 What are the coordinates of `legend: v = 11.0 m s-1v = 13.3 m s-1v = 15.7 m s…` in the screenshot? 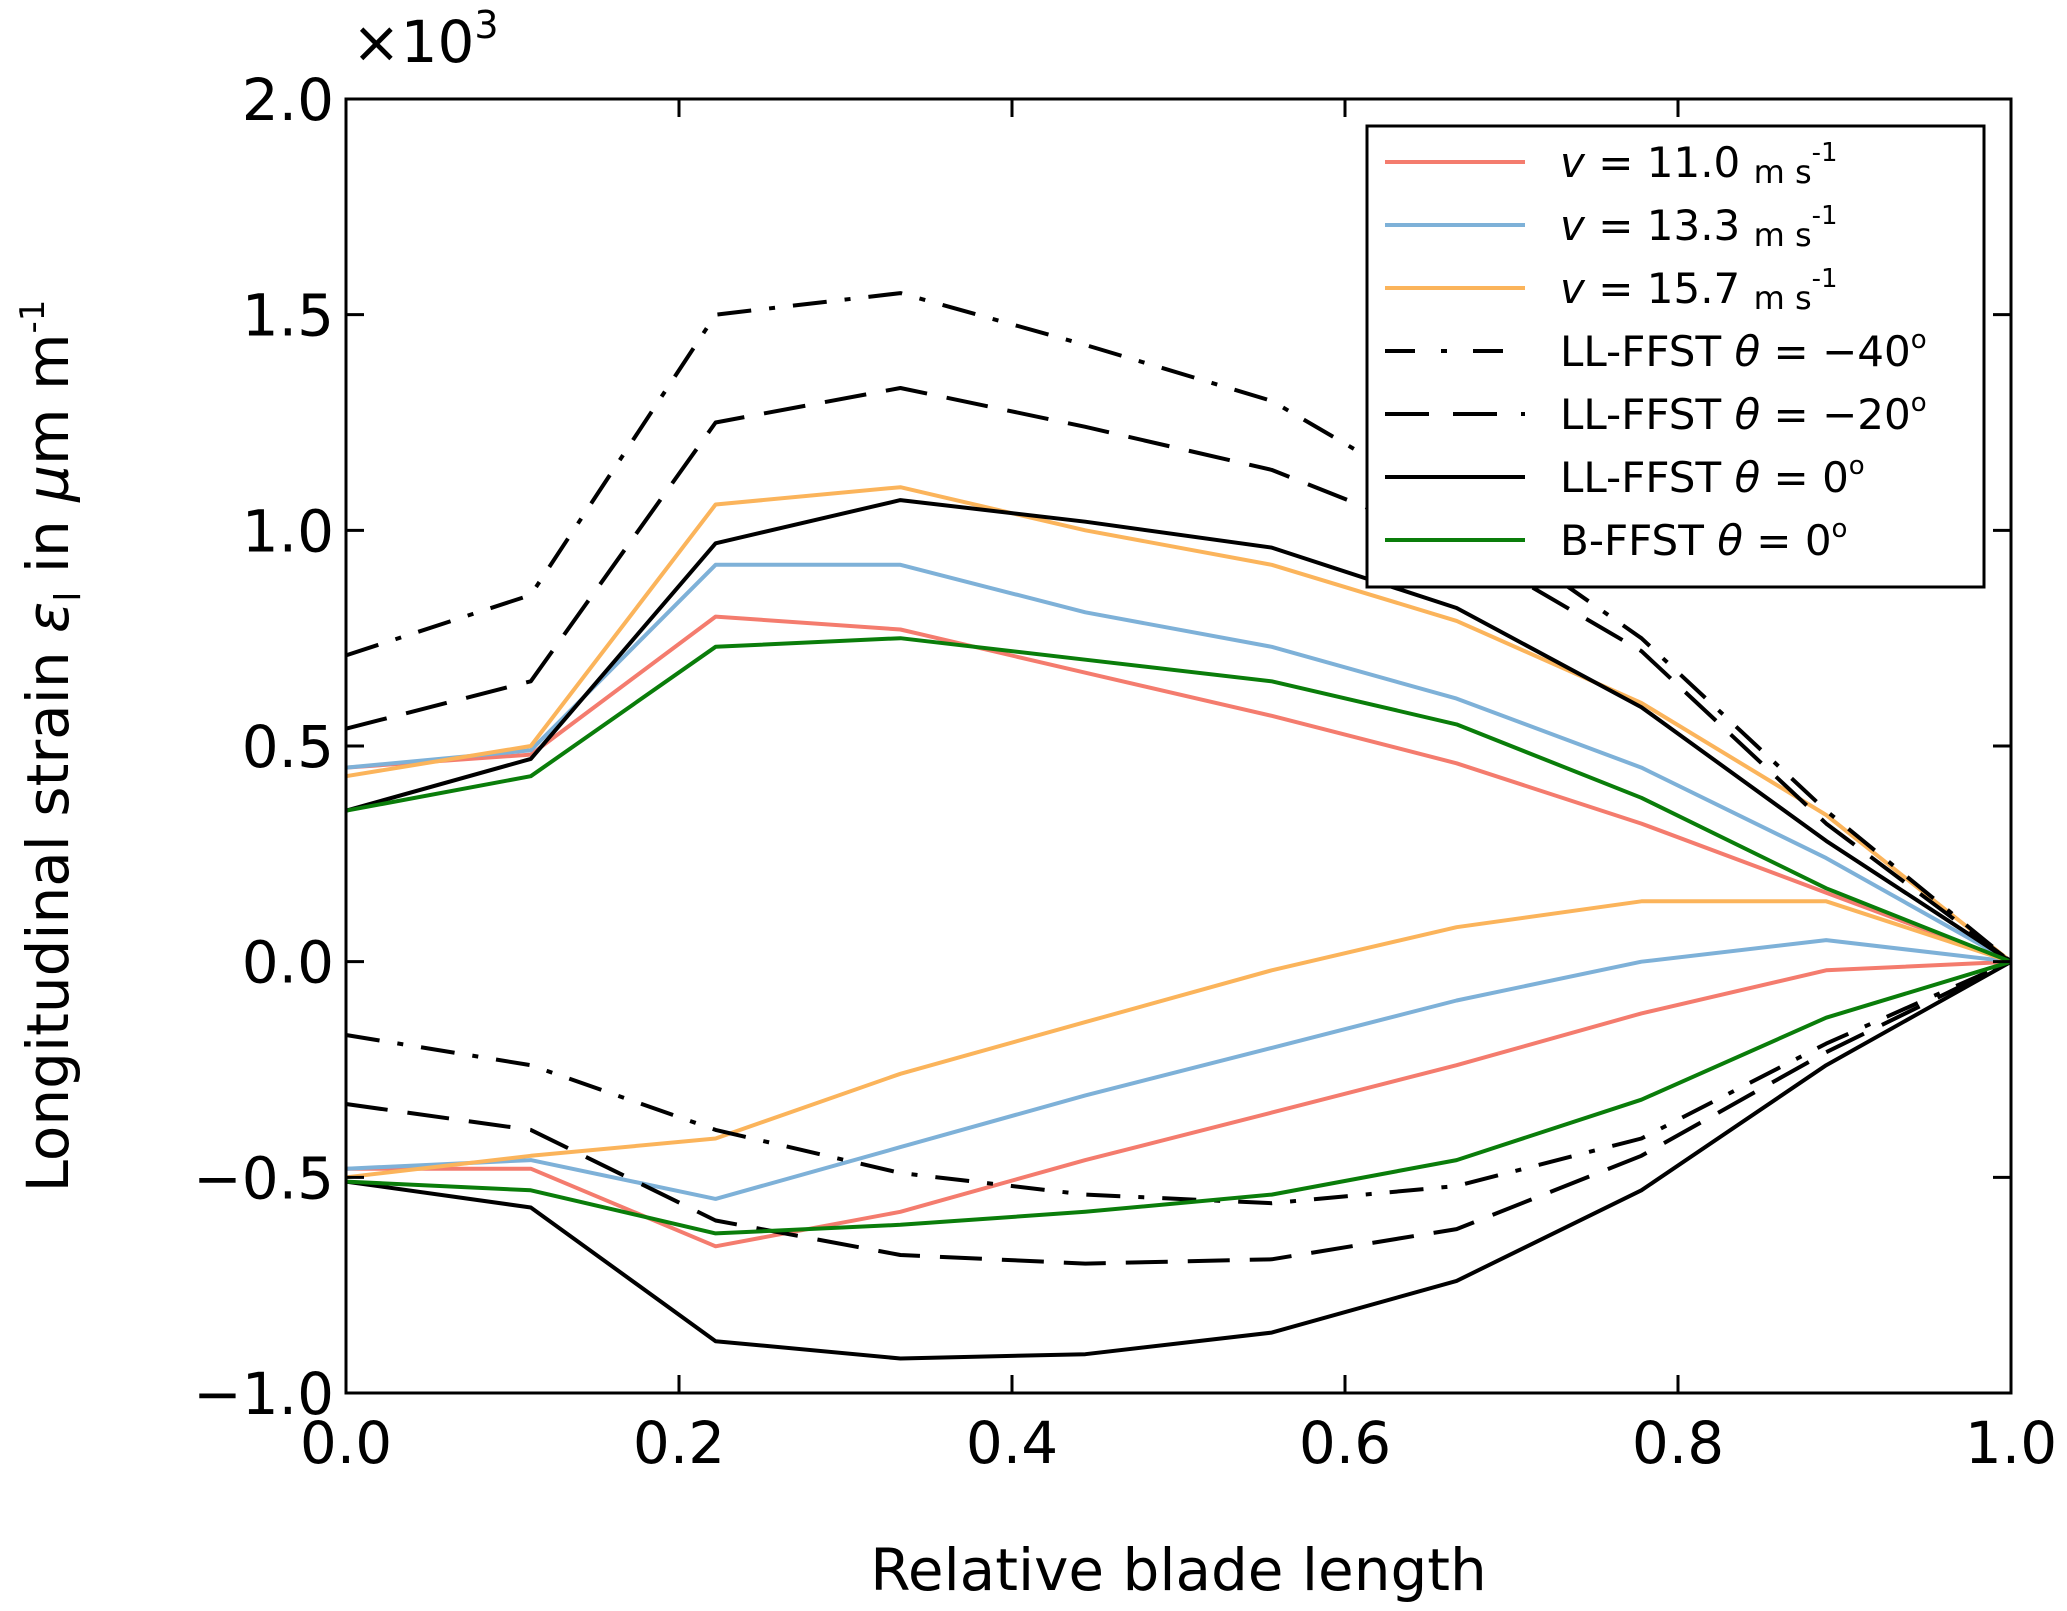 It's located at (1675, 356).